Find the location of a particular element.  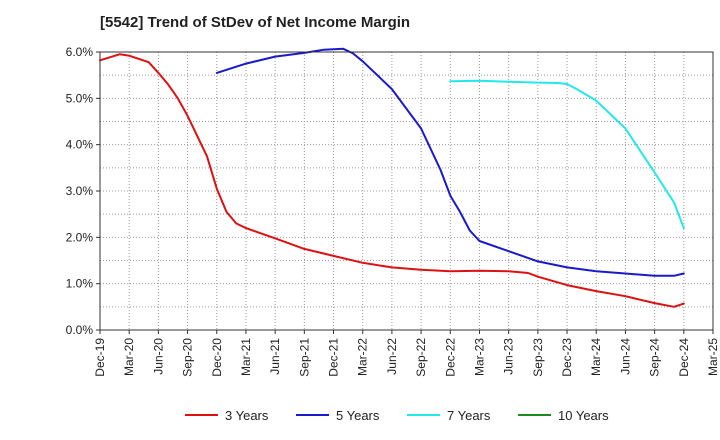

x-tick-label: Dec-24 is located at coordinates (684, 357).